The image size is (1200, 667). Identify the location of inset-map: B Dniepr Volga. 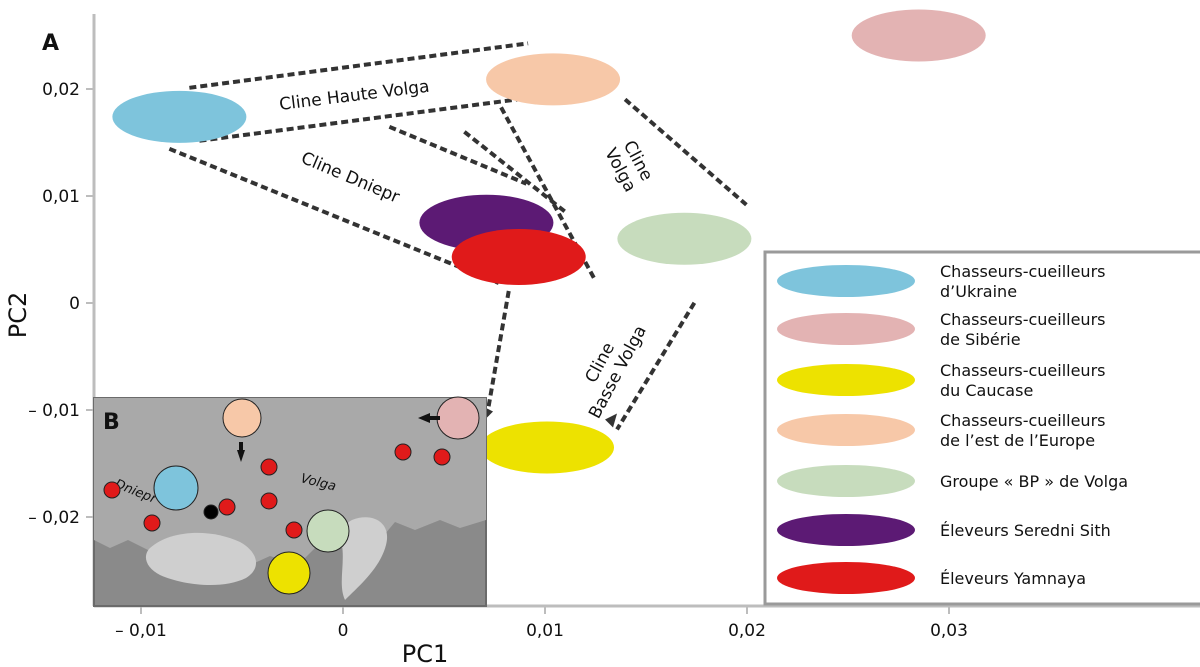
(290, 501).